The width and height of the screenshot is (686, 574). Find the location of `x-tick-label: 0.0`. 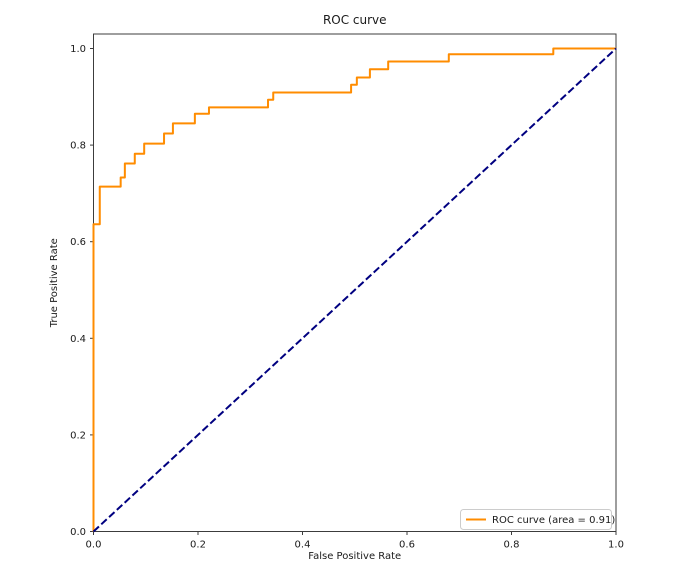

x-tick-label: 0.0 is located at coordinates (94, 545).